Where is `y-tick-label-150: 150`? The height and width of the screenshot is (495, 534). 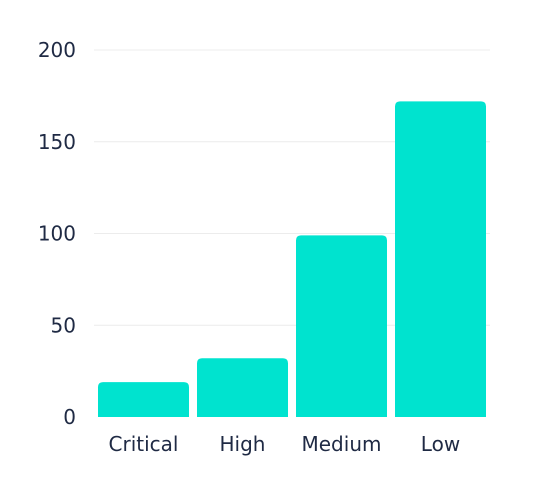
y-tick-label-150: 150 is located at coordinates (57, 142).